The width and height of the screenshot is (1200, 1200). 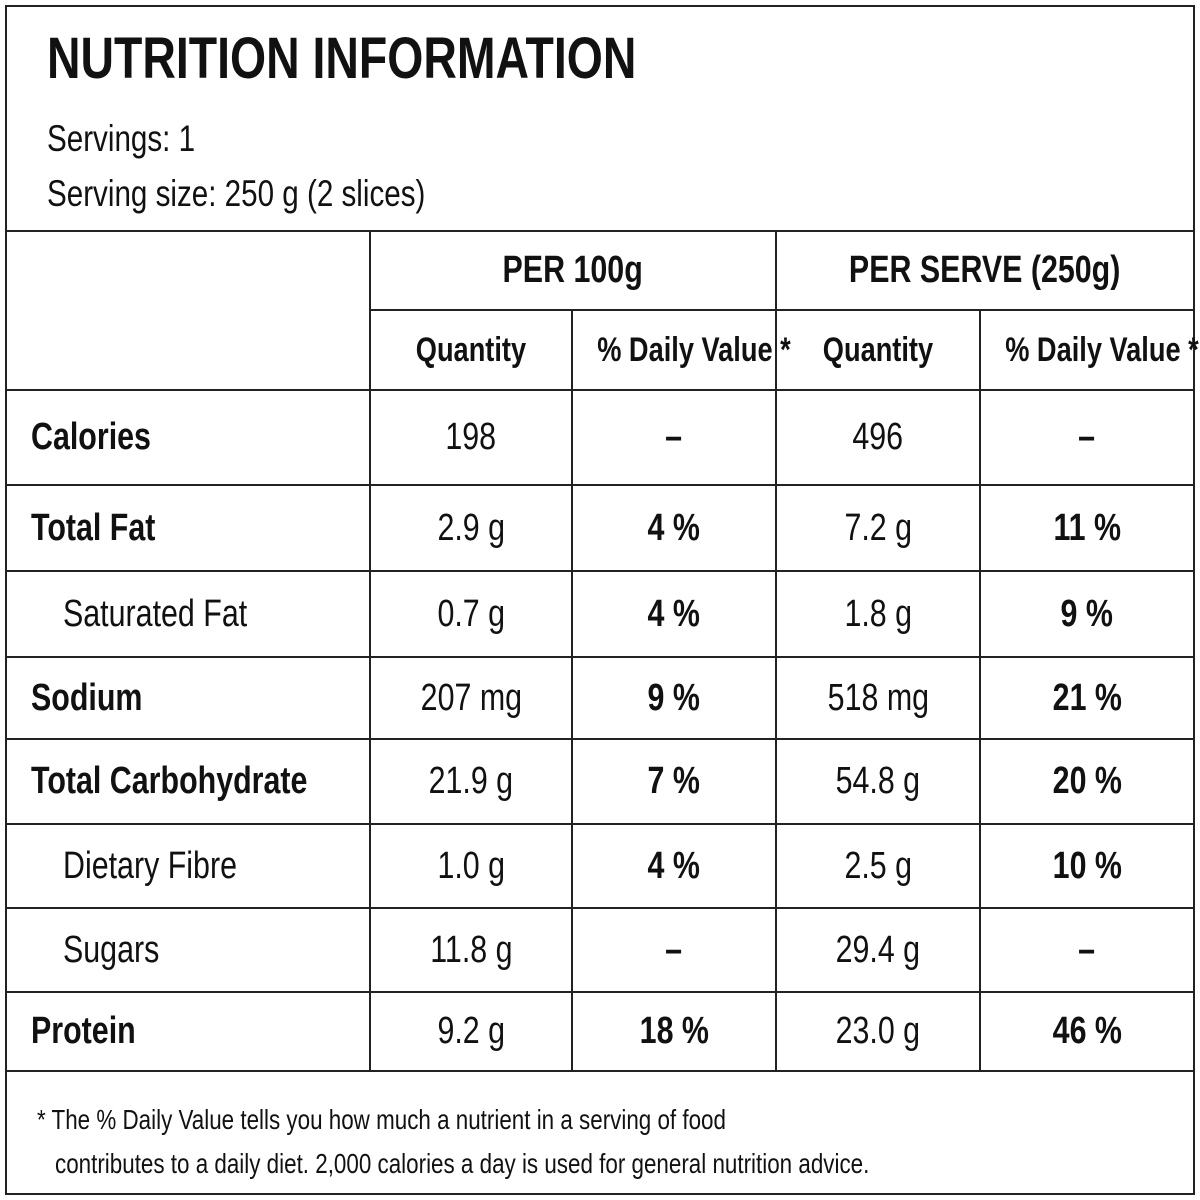 I want to click on nutrient-row: Total Fat 2.9 g 4 % 7.2 g 11 %, so click(x=600, y=528).